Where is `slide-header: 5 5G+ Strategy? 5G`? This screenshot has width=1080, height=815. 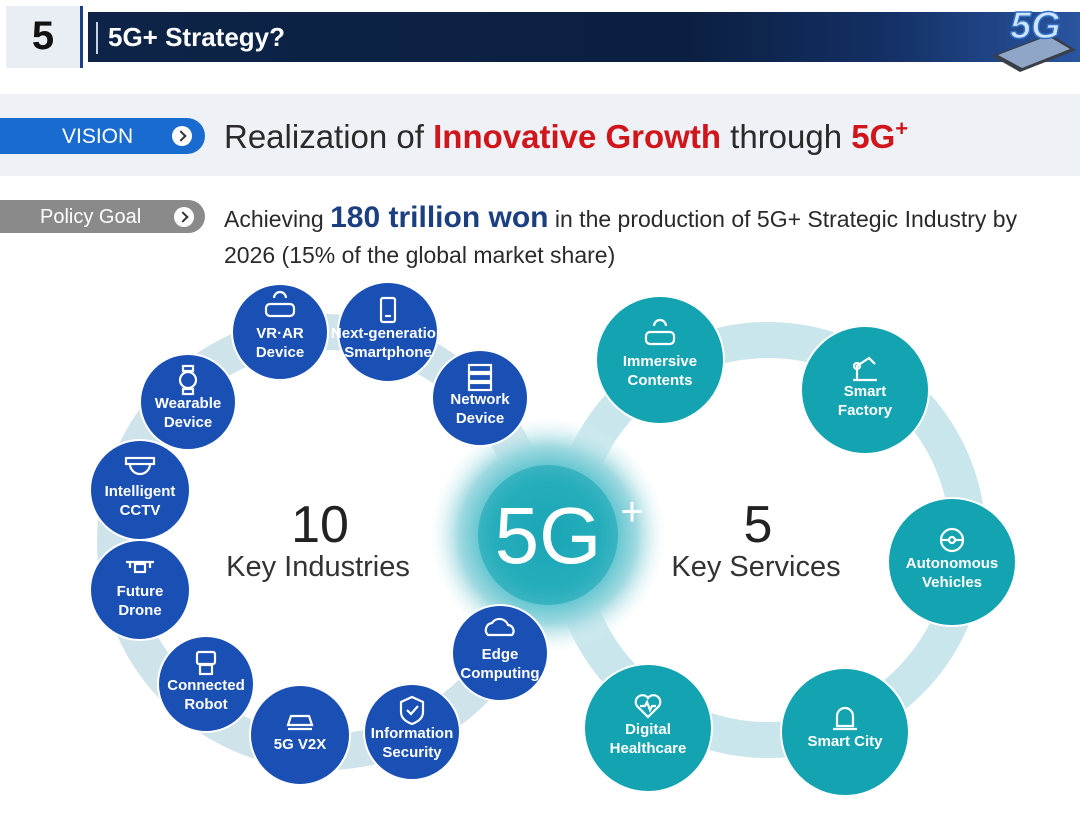 slide-header: 5 5G+ Strategy? 5G is located at coordinates (540, 37).